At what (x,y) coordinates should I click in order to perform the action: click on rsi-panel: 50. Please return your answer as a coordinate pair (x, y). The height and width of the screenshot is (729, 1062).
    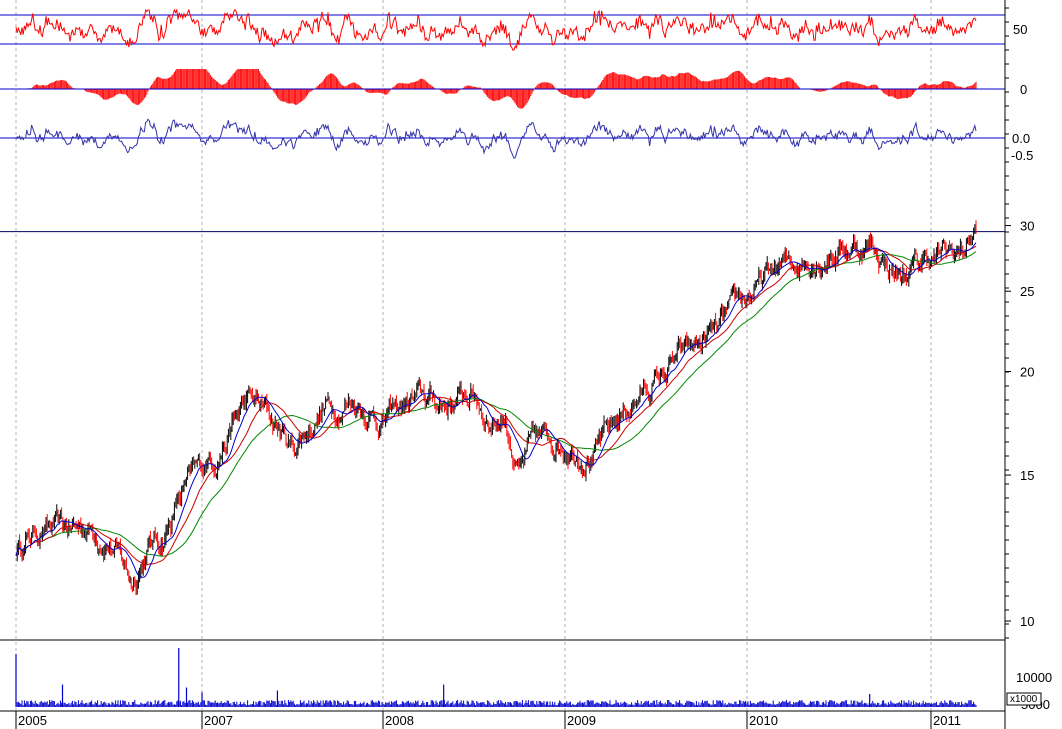
    Looking at the image, I should click on (513, 29).